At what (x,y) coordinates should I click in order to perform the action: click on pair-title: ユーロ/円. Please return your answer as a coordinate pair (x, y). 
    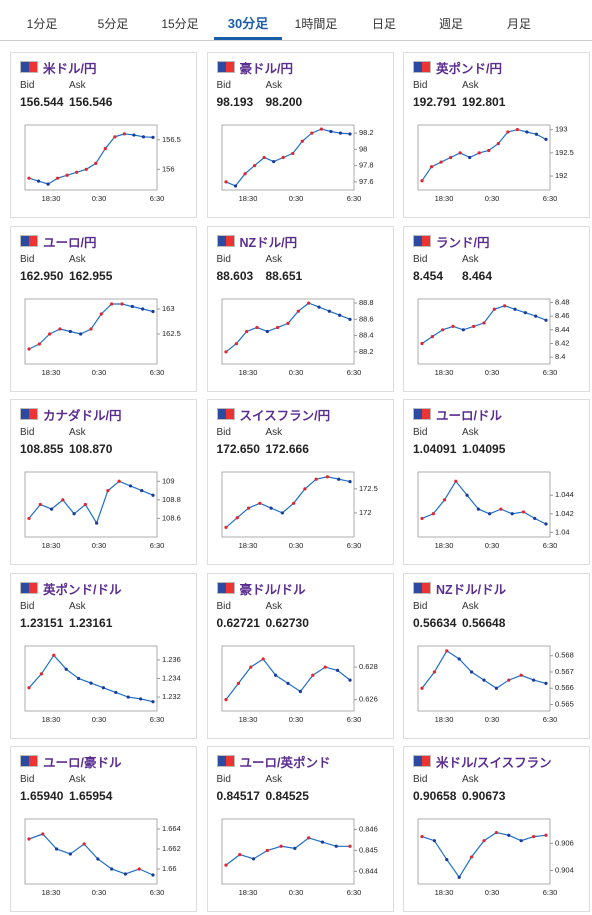
    Looking at the image, I should click on (70, 242).